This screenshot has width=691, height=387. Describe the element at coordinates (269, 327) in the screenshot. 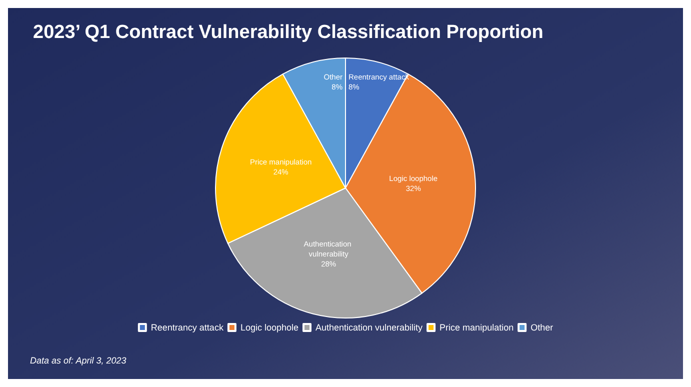

I see `legend-label: Logic loophole` at that location.